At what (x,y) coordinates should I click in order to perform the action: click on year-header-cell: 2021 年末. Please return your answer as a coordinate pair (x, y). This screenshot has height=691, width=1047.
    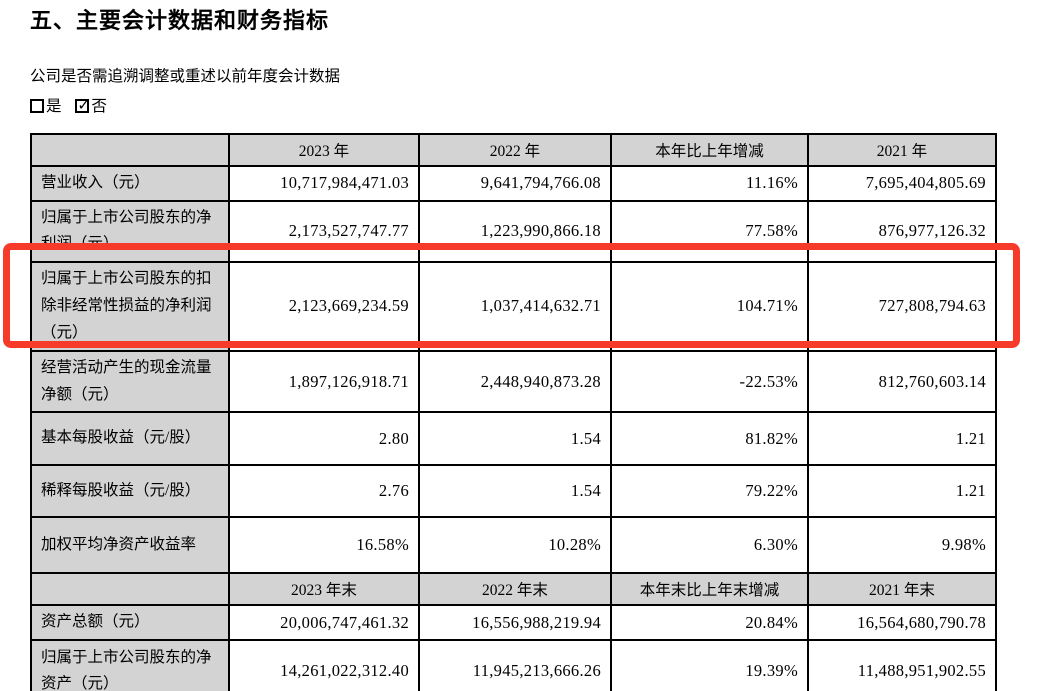
    Looking at the image, I should click on (902, 589).